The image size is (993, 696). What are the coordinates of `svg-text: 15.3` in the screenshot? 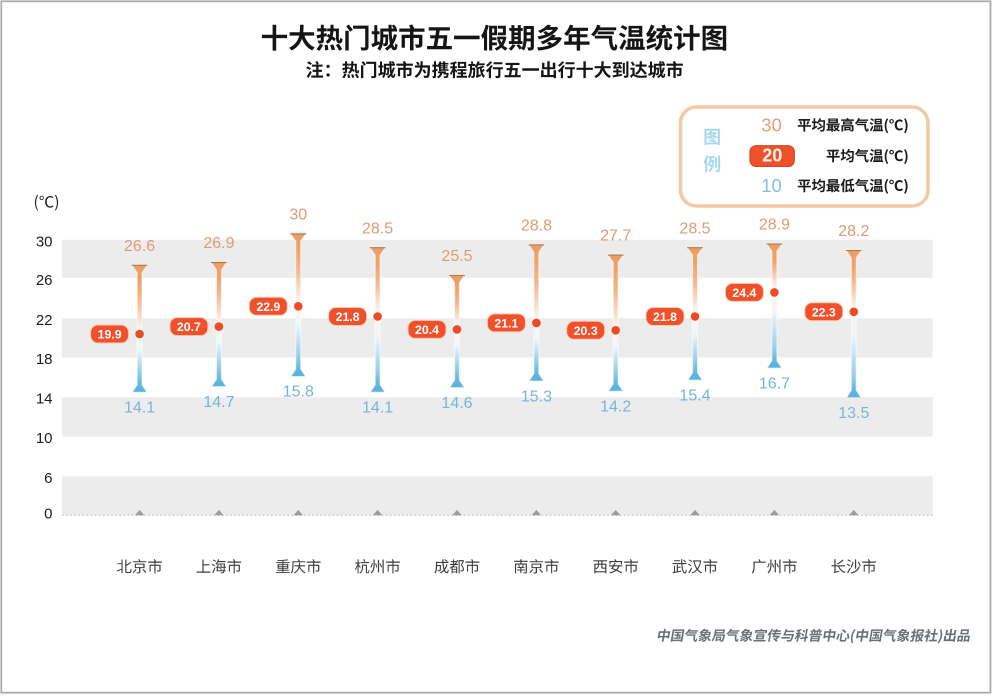 It's located at (536, 396).